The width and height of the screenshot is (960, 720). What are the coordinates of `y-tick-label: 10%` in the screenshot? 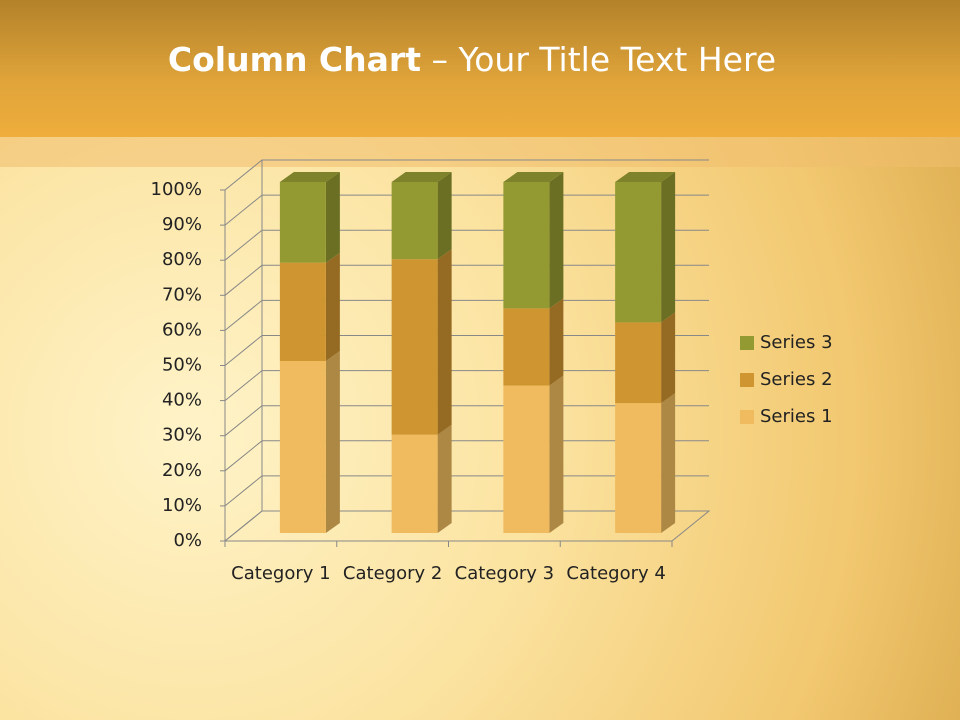 It's located at (182, 505).